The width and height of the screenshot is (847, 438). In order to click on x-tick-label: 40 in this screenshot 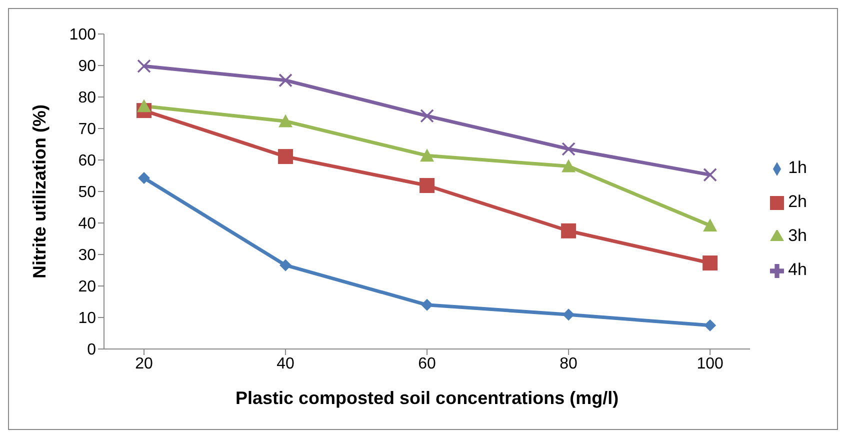, I will do `click(285, 363)`.